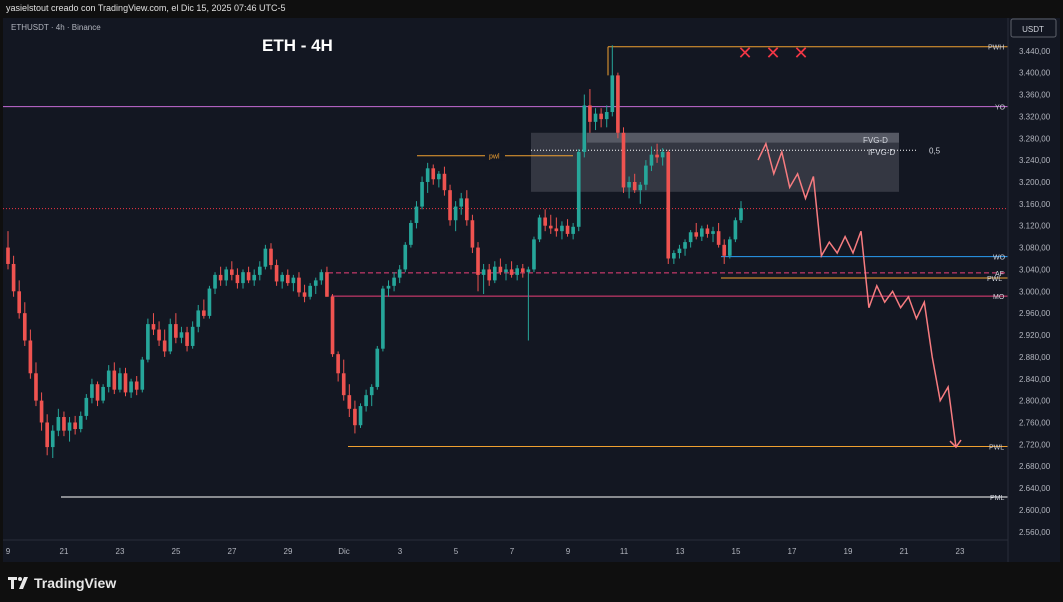 The height and width of the screenshot is (602, 1063). I want to click on x-tick-label-3: 25, so click(176, 551).